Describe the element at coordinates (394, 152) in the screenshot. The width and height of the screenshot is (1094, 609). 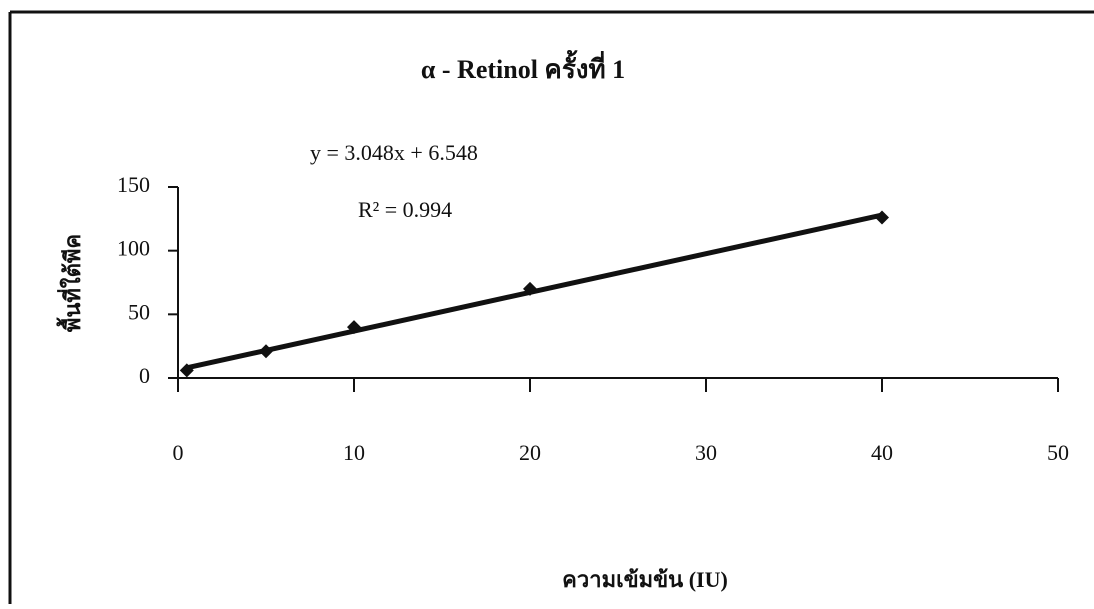
I see `equation: y = 3.048x + 6.548` at that location.